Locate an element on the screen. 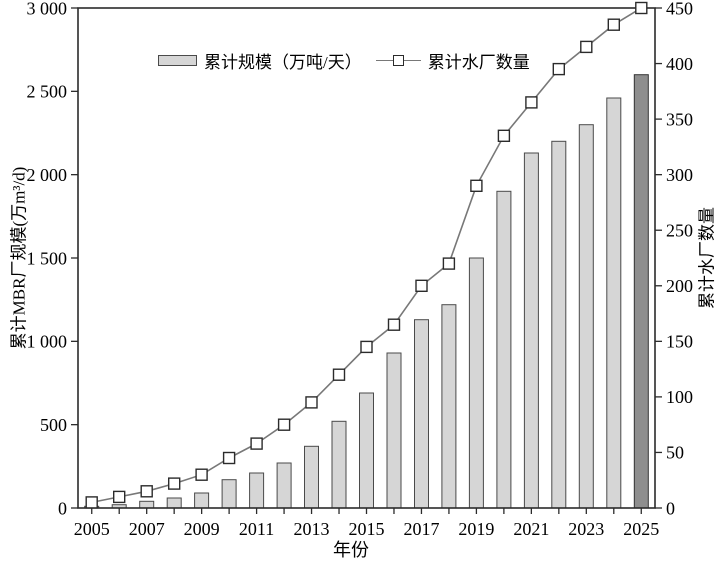  right-axis-tick-label: 100 is located at coordinates (679, 397).